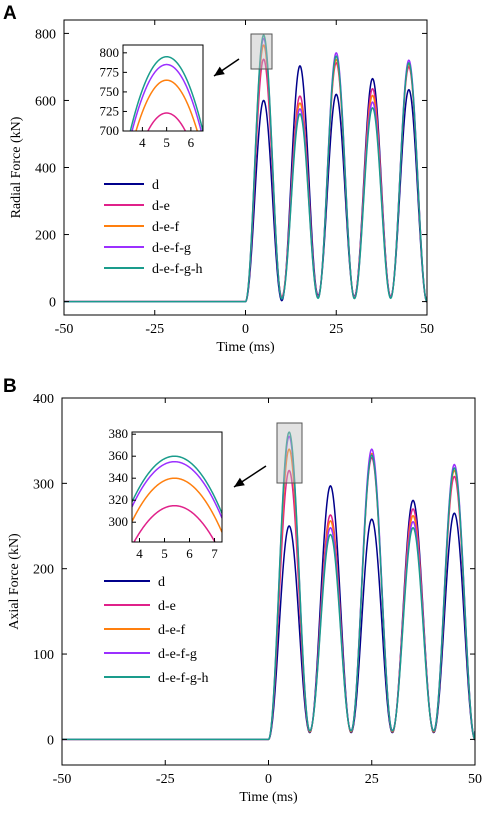 This screenshot has width=484, height=815. I want to click on inset-y-tick-label: 700, so click(110, 130).